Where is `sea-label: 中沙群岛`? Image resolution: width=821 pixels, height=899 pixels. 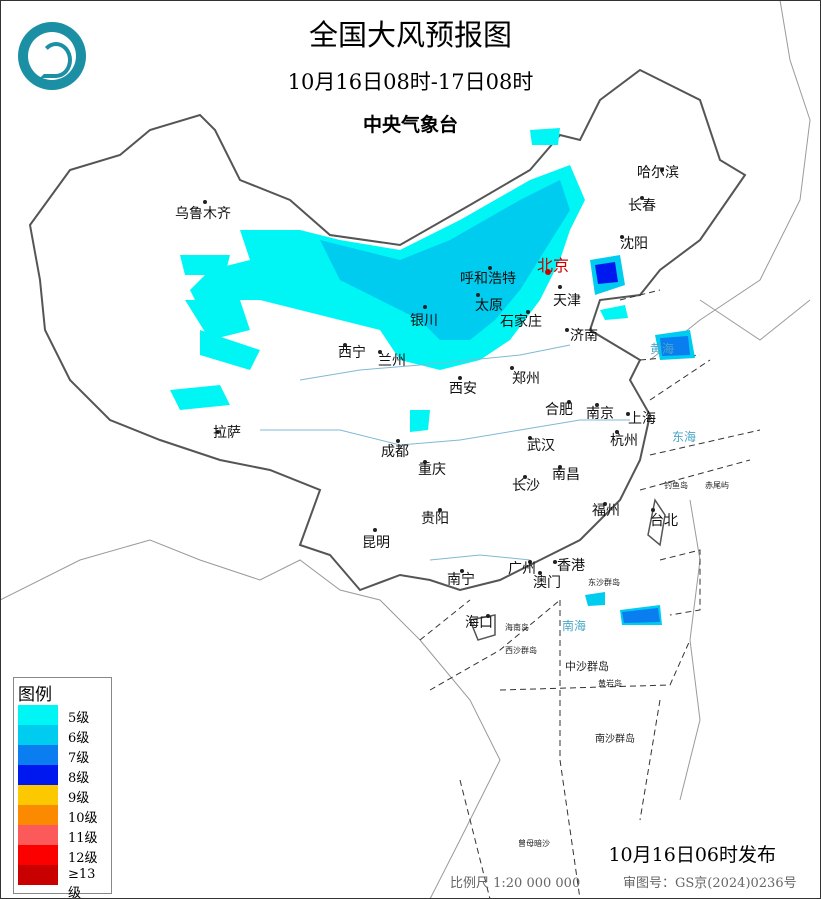 sea-label: 中沙群岛 is located at coordinates (587, 666).